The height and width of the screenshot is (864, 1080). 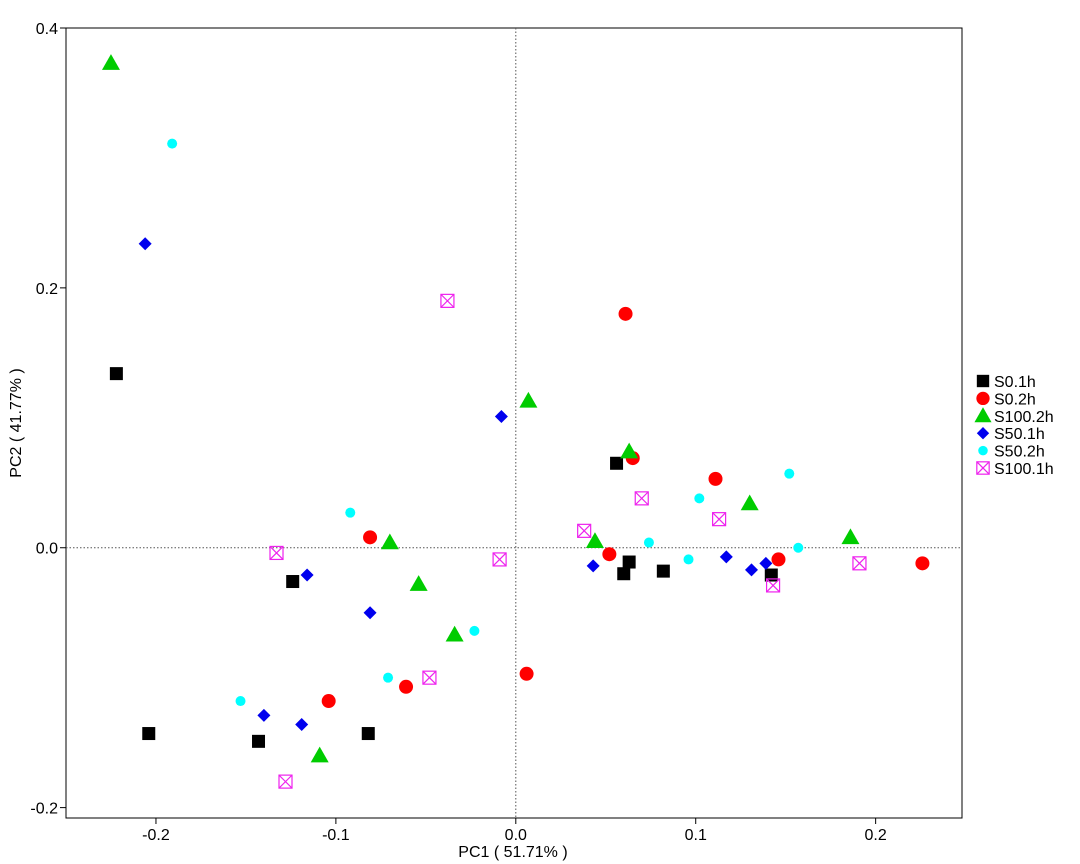 I want to click on legend-item: S100.1h, so click(x=1015, y=469).